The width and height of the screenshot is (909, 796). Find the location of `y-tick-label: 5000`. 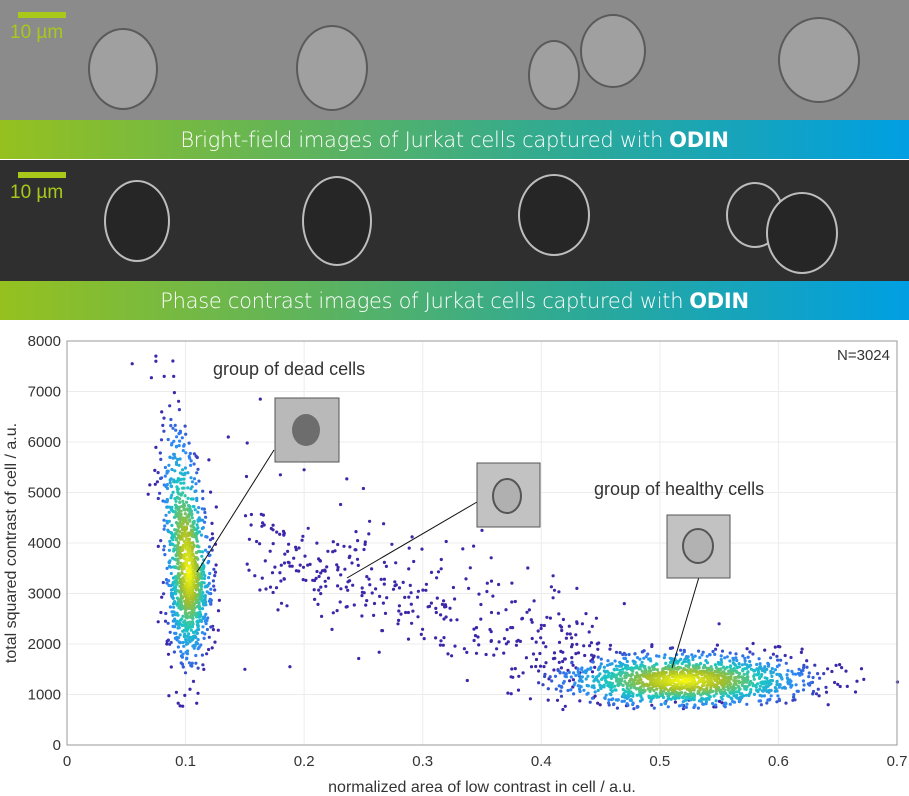

y-tick-label: 5000 is located at coordinates (44, 493).